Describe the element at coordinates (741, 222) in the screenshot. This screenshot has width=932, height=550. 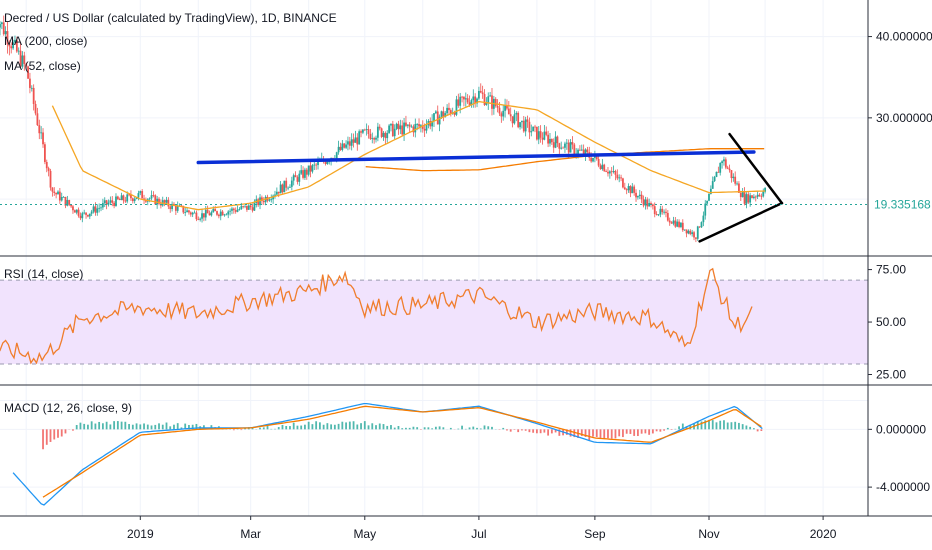
I see `trendline-triangle-lower` at that location.